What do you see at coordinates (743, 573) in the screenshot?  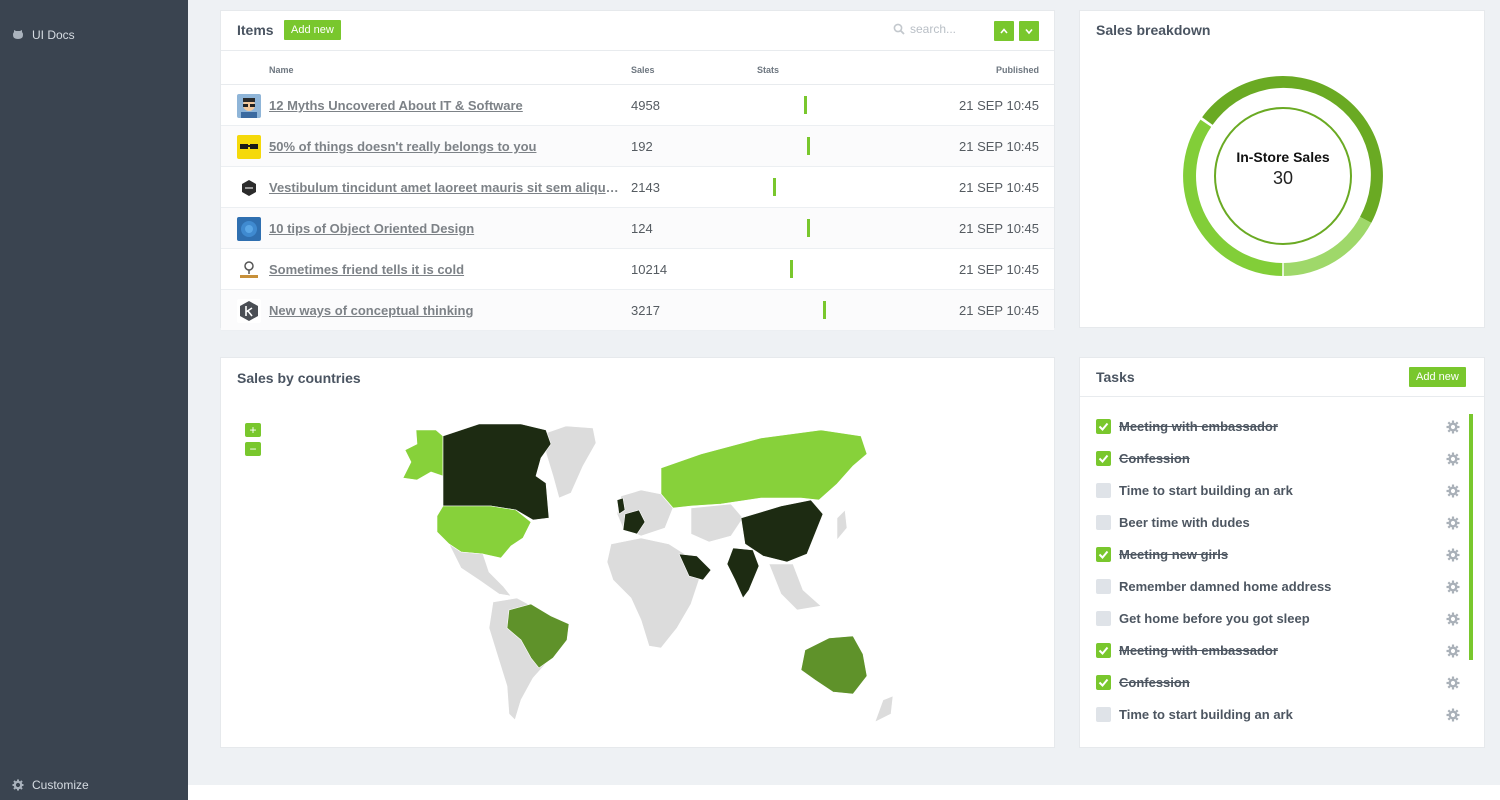 I see `map-country-india` at bounding box center [743, 573].